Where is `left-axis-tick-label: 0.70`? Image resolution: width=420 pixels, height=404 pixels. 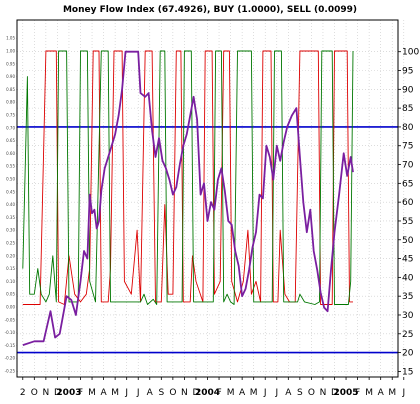 left-axis-tick-label: 0.70 is located at coordinates (10, 127).